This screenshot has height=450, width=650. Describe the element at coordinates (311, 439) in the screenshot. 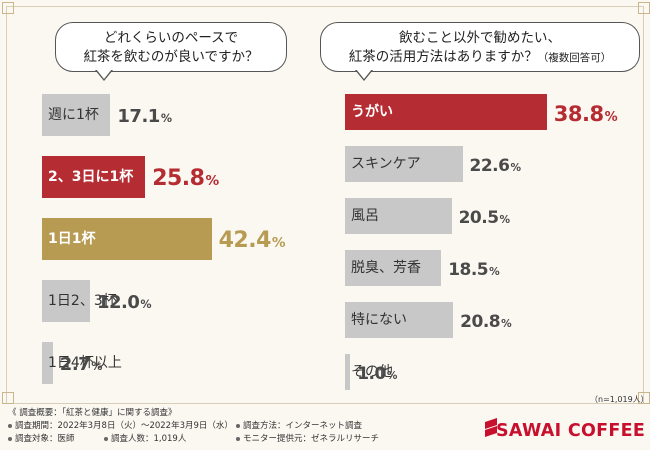

I see `survey-monitor: モニター提供元：ゼネラルリサーチ` at that location.